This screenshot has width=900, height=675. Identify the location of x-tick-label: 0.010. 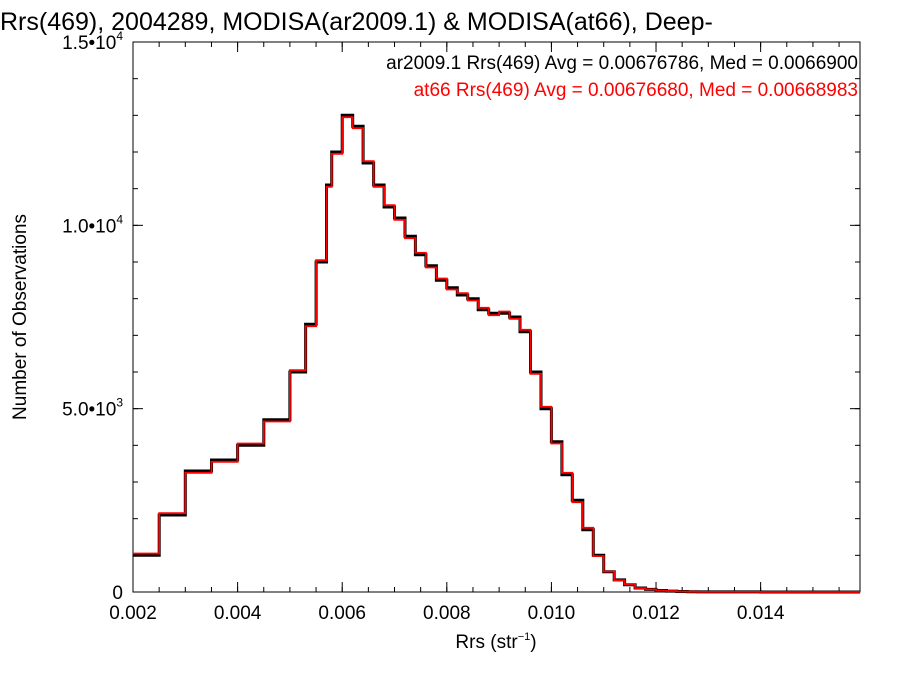
(552, 613).